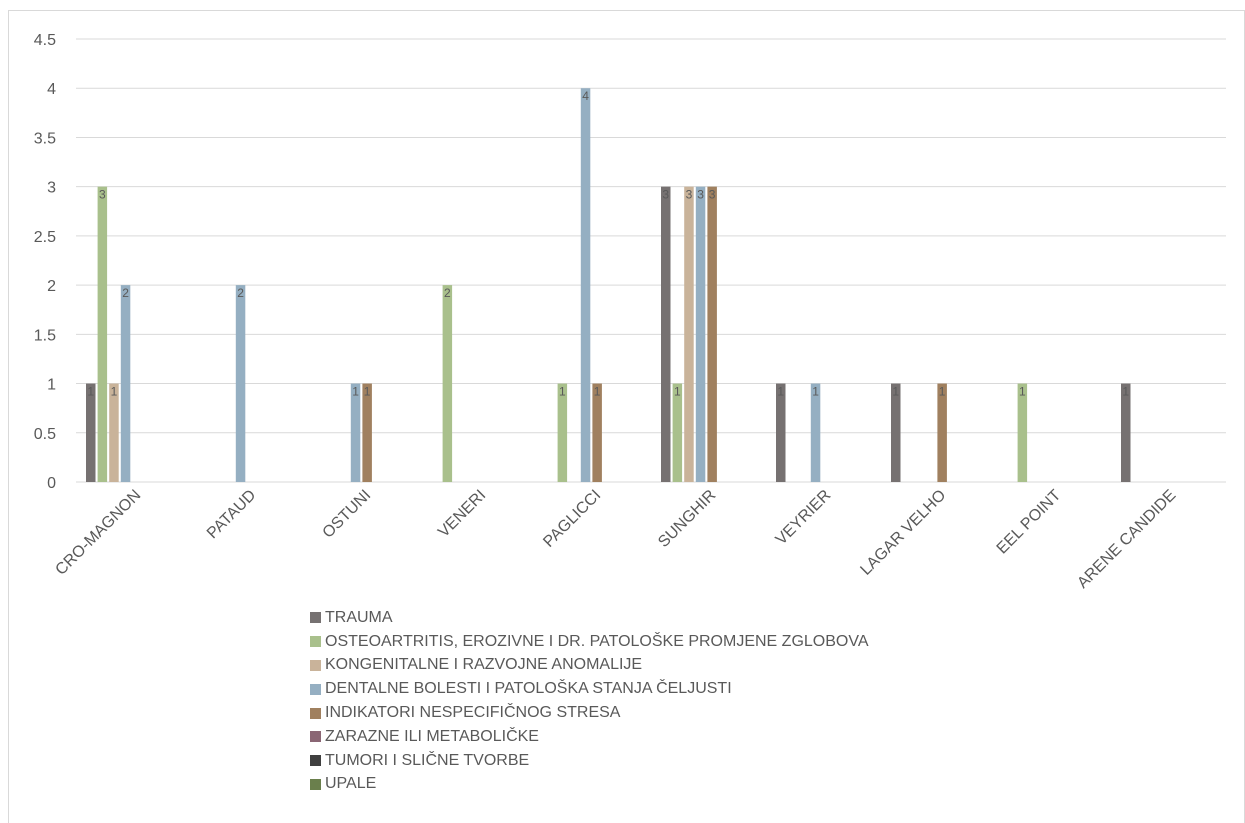  What do you see at coordinates (51, 188) in the screenshot?
I see `y-tick-label: 3` at bounding box center [51, 188].